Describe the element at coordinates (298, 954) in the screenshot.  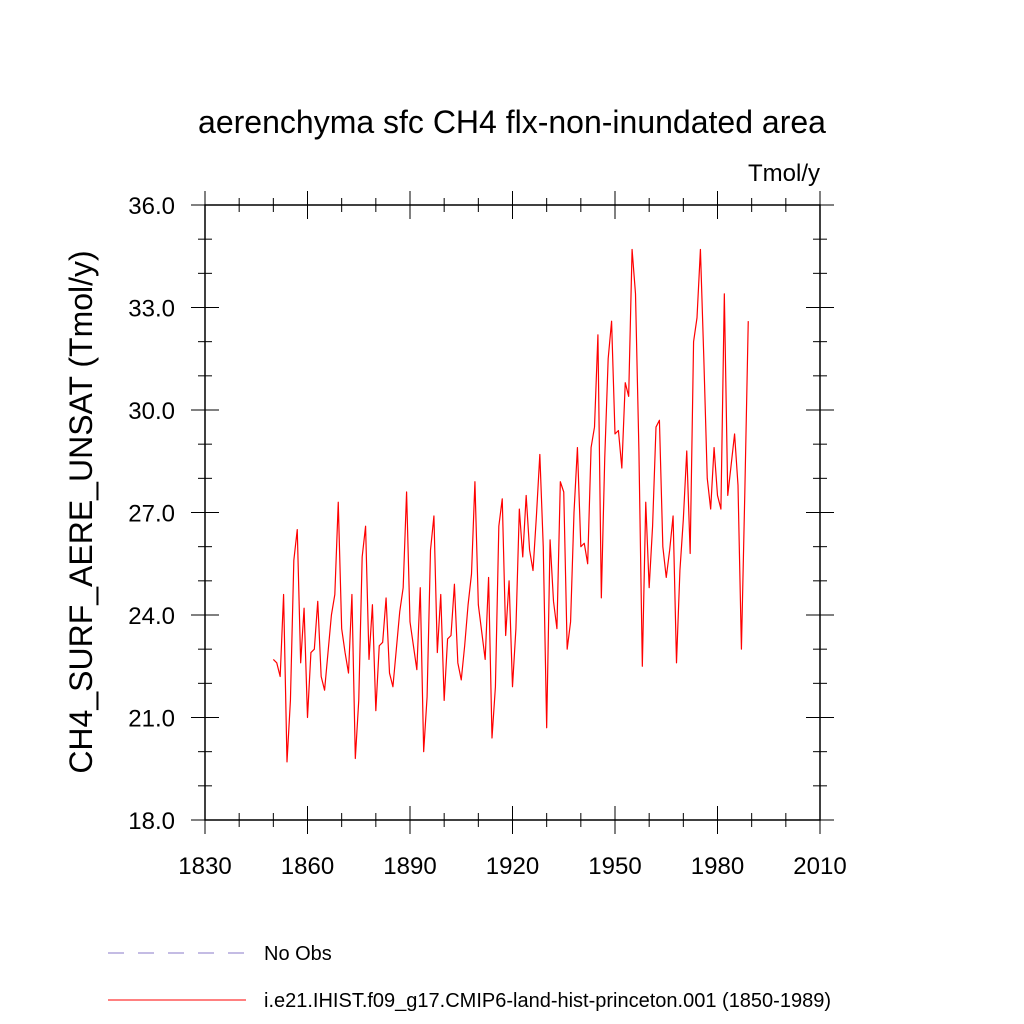
I see `legend-label: No Obs` at that location.